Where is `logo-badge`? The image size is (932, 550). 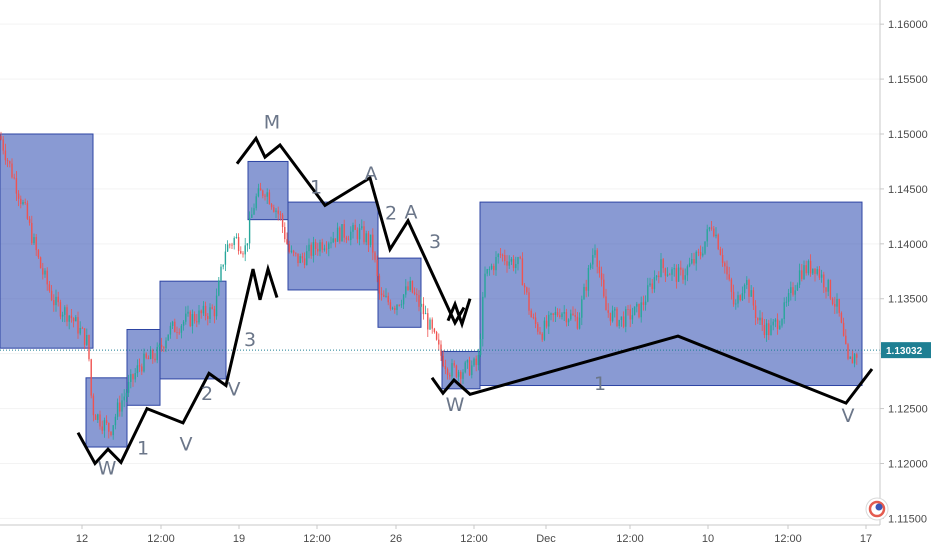 logo-badge is located at coordinates (877, 509).